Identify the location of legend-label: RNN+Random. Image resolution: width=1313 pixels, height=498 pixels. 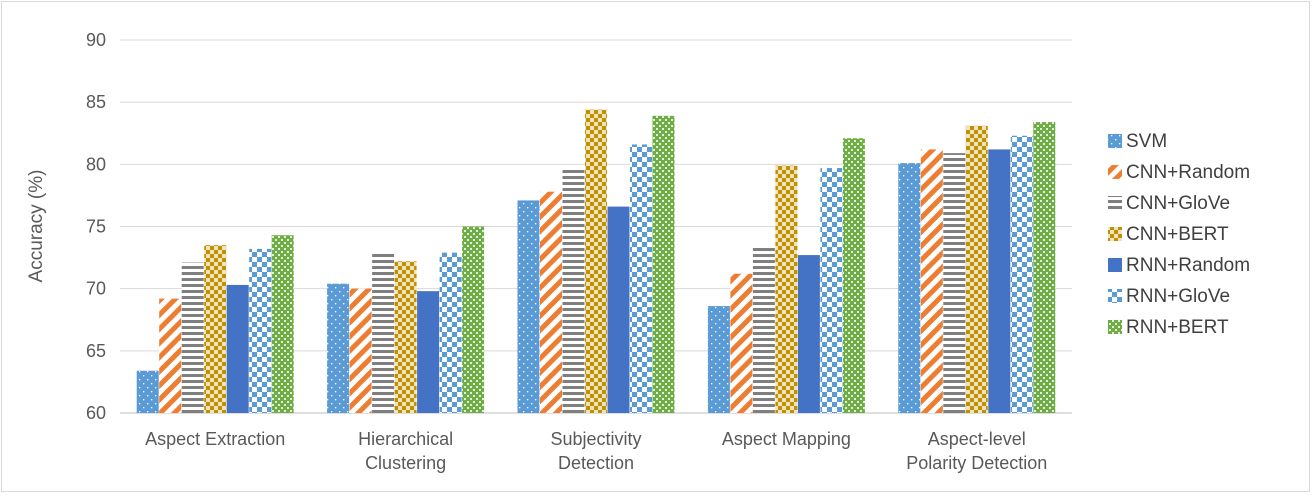
(1188, 265).